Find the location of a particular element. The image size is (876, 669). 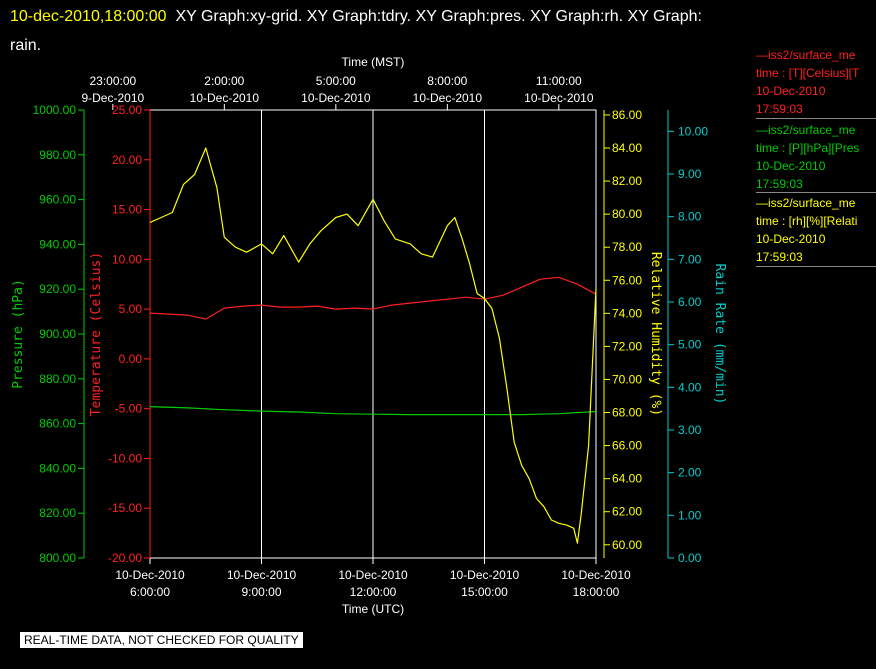

y-axis-title-pres: Pressure (hPa) is located at coordinates (18, 334).